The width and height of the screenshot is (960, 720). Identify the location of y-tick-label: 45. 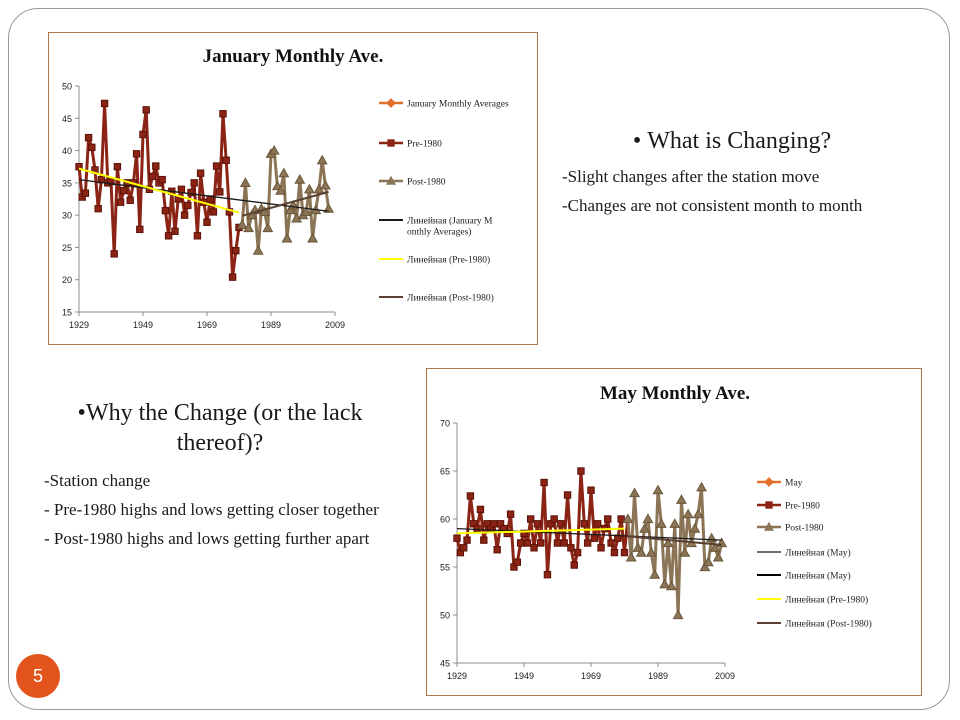
(445, 664).